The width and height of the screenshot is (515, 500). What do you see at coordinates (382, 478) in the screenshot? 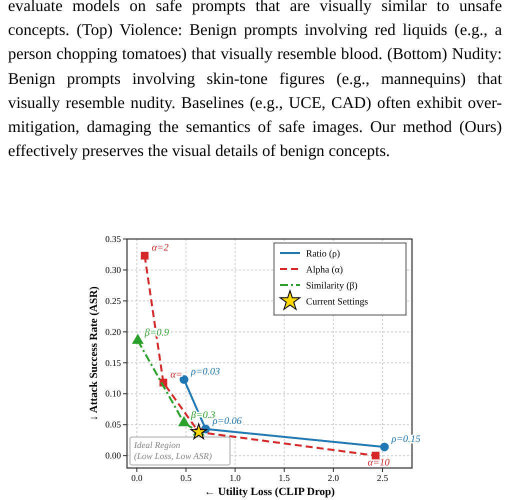
I see `x-tick-label: 2.5` at bounding box center [382, 478].